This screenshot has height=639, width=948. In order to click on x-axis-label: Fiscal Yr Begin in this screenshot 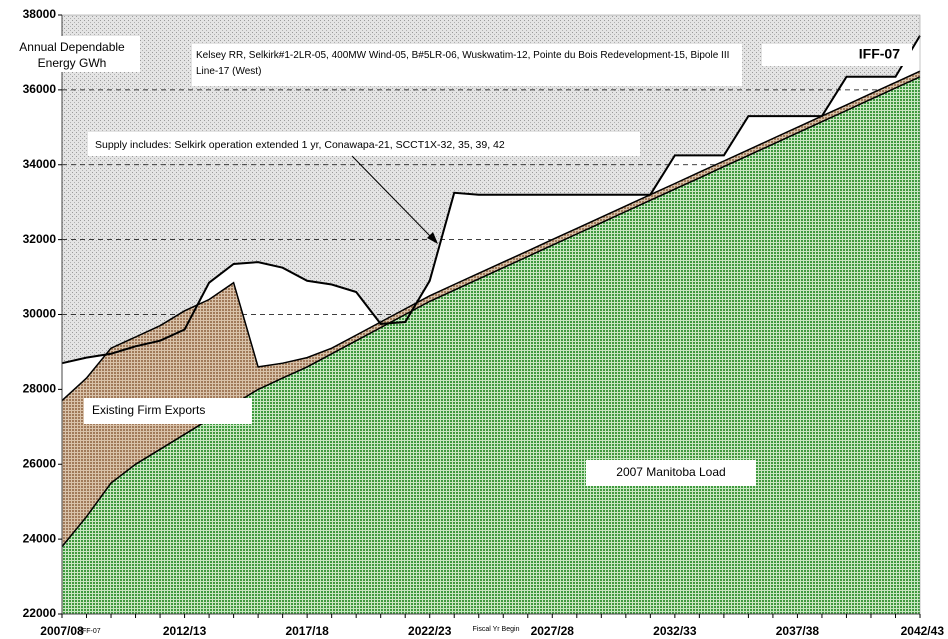, I will do `click(496, 629)`.